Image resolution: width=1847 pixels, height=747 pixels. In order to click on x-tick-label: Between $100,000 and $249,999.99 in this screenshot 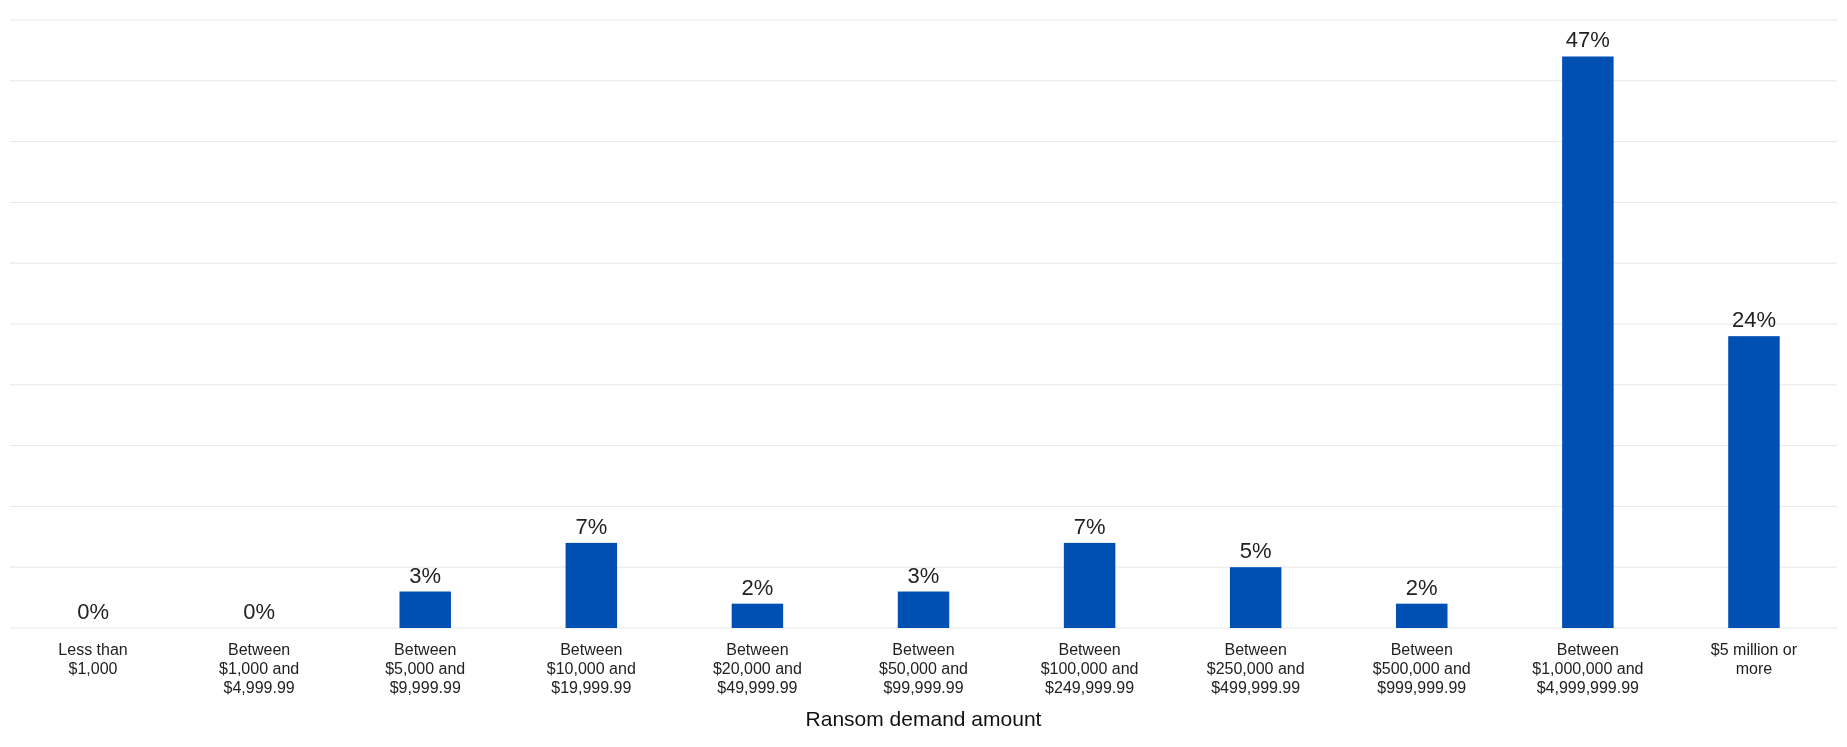, I will do `click(1089, 668)`.